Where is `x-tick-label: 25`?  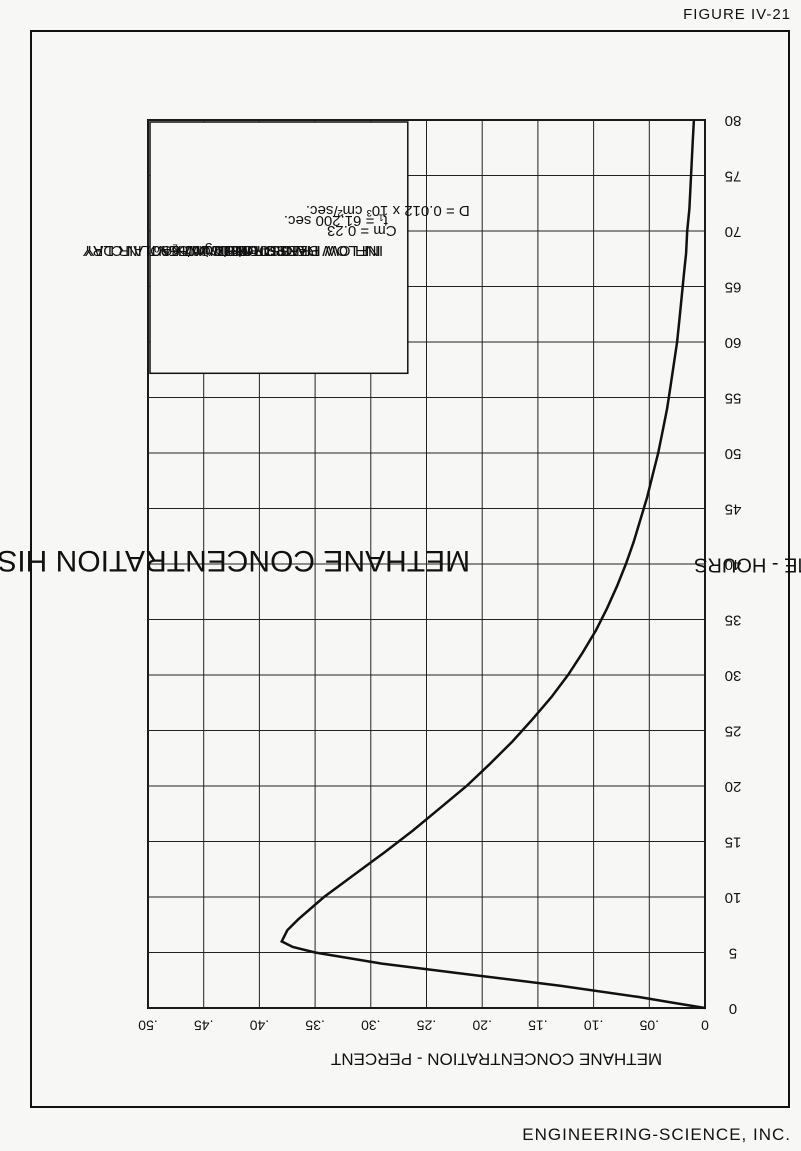 x-tick-label: 25 is located at coordinates (733, 731).